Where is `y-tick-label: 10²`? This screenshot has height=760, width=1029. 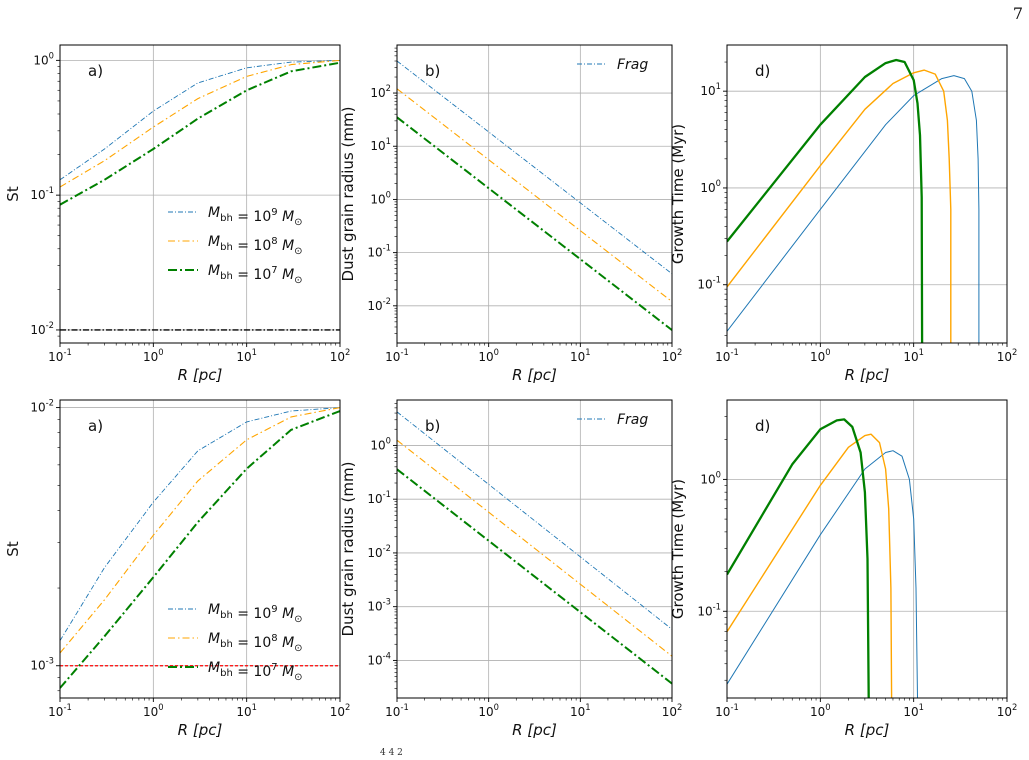
y-tick-label: 10² is located at coordinates (380, 91).